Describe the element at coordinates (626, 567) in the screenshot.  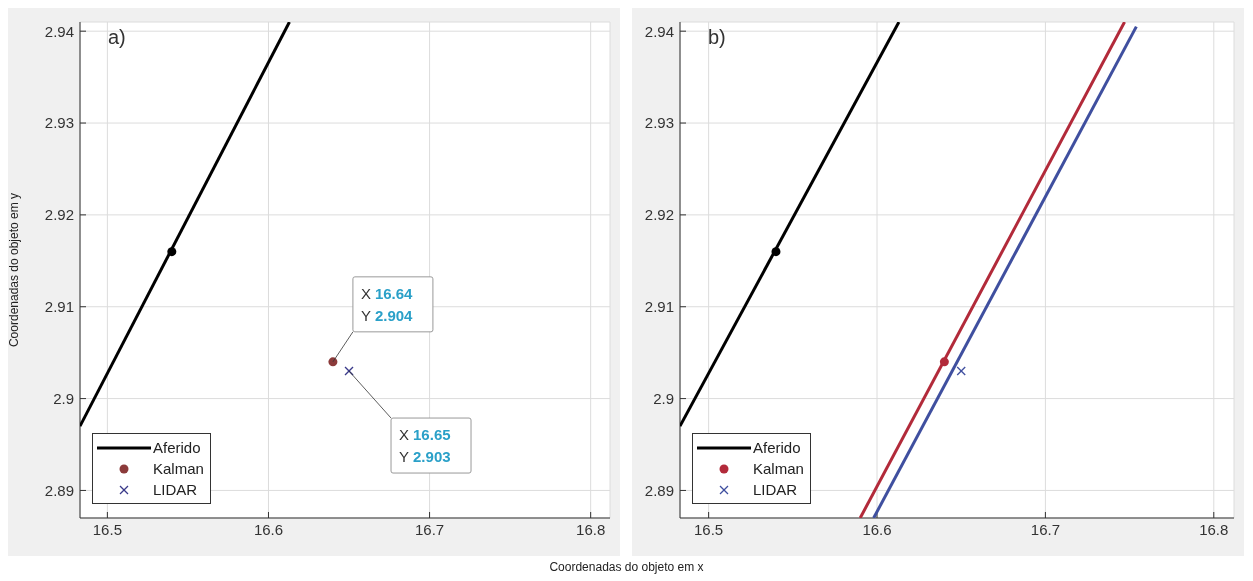
I see `x-axis-title: Coordenadas do objeto em x` at that location.